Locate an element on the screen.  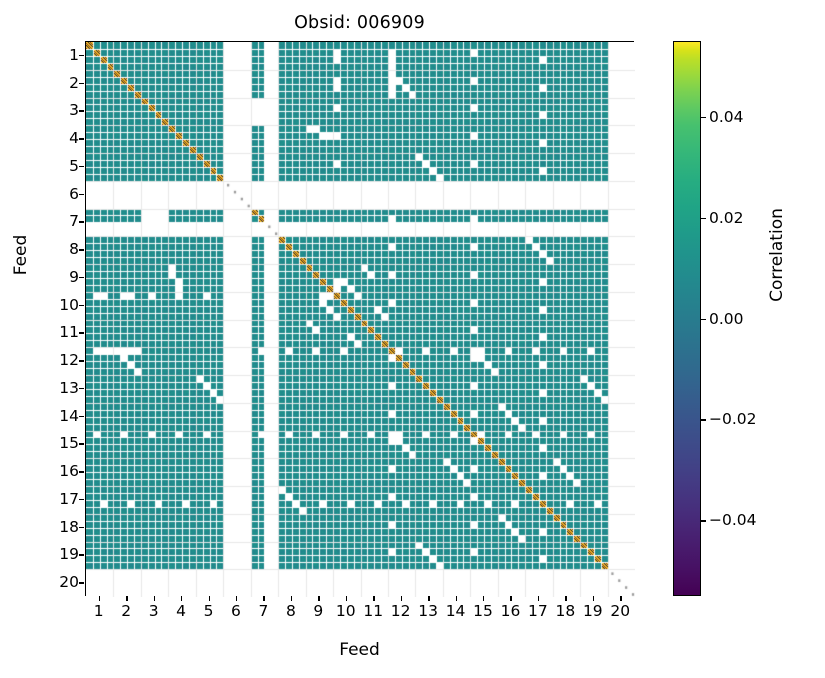
y-tick-label-18: 18 is located at coordinates (69, 526).